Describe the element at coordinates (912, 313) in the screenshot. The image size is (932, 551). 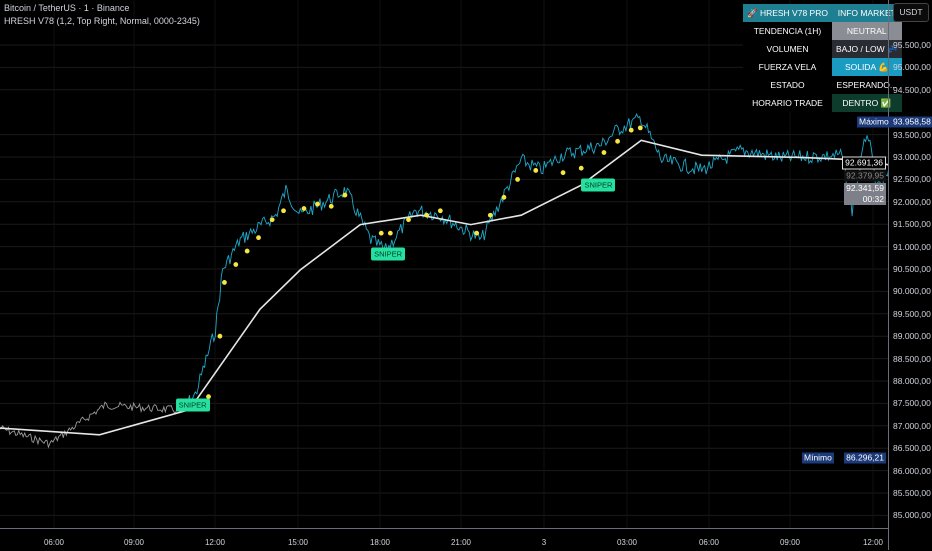
I see `price-tick-label: 89.500,00` at that location.